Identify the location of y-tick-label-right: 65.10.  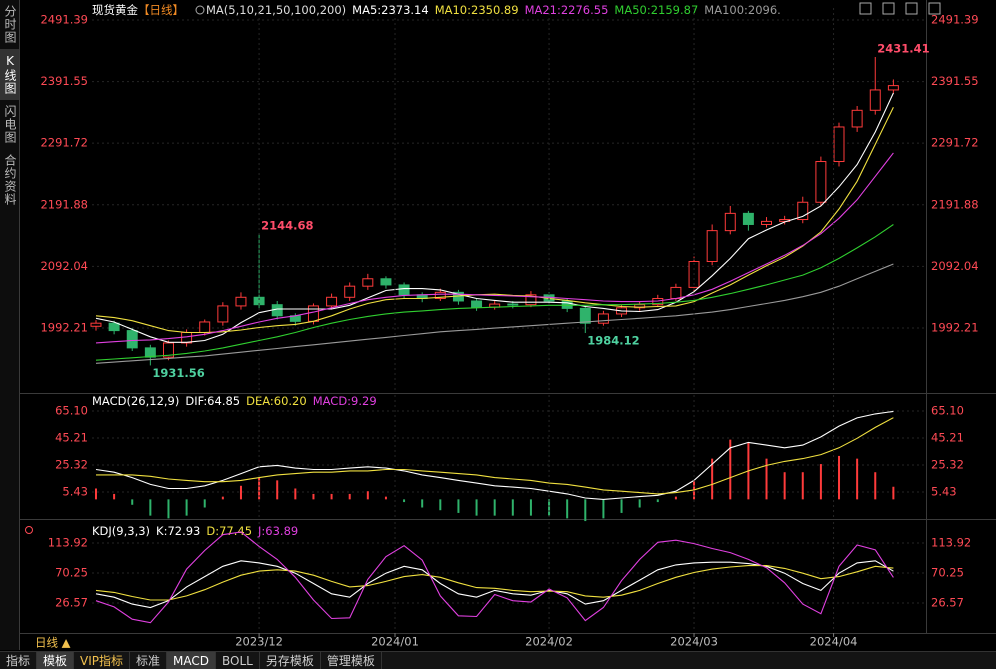
(947, 411).